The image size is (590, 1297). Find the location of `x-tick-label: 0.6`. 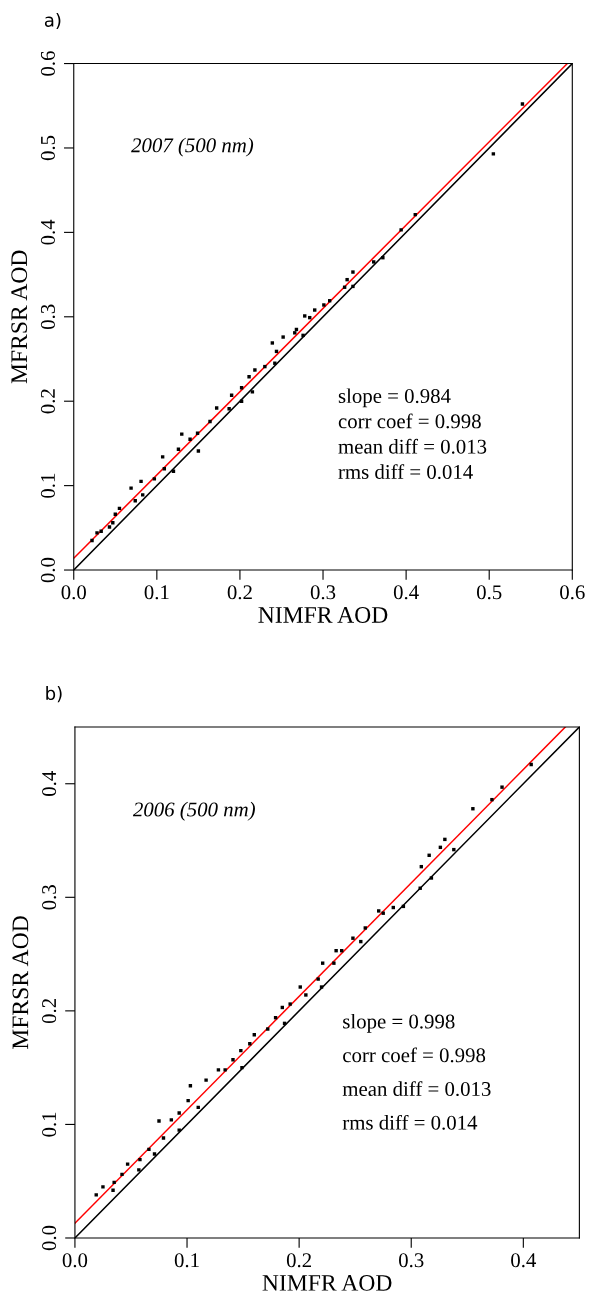

x-tick-label: 0.6 is located at coordinates (572, 592).